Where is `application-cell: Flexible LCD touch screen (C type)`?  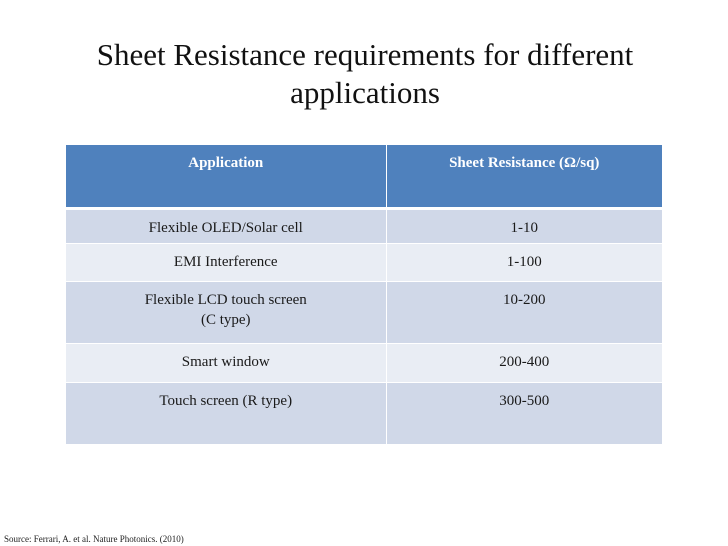 application-cell: Flexible LCD touch screen (C type) is located at coordinates (226, 311).